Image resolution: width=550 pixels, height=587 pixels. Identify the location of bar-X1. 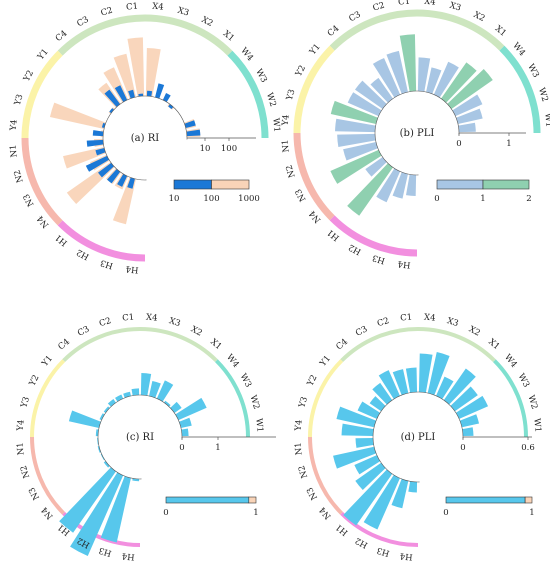
(167, 403).